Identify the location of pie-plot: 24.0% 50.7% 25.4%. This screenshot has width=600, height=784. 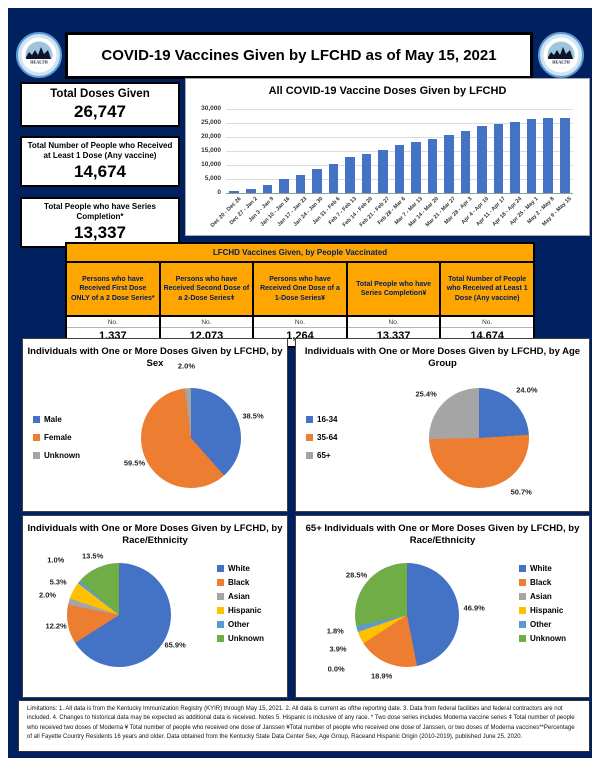
(478, 438).